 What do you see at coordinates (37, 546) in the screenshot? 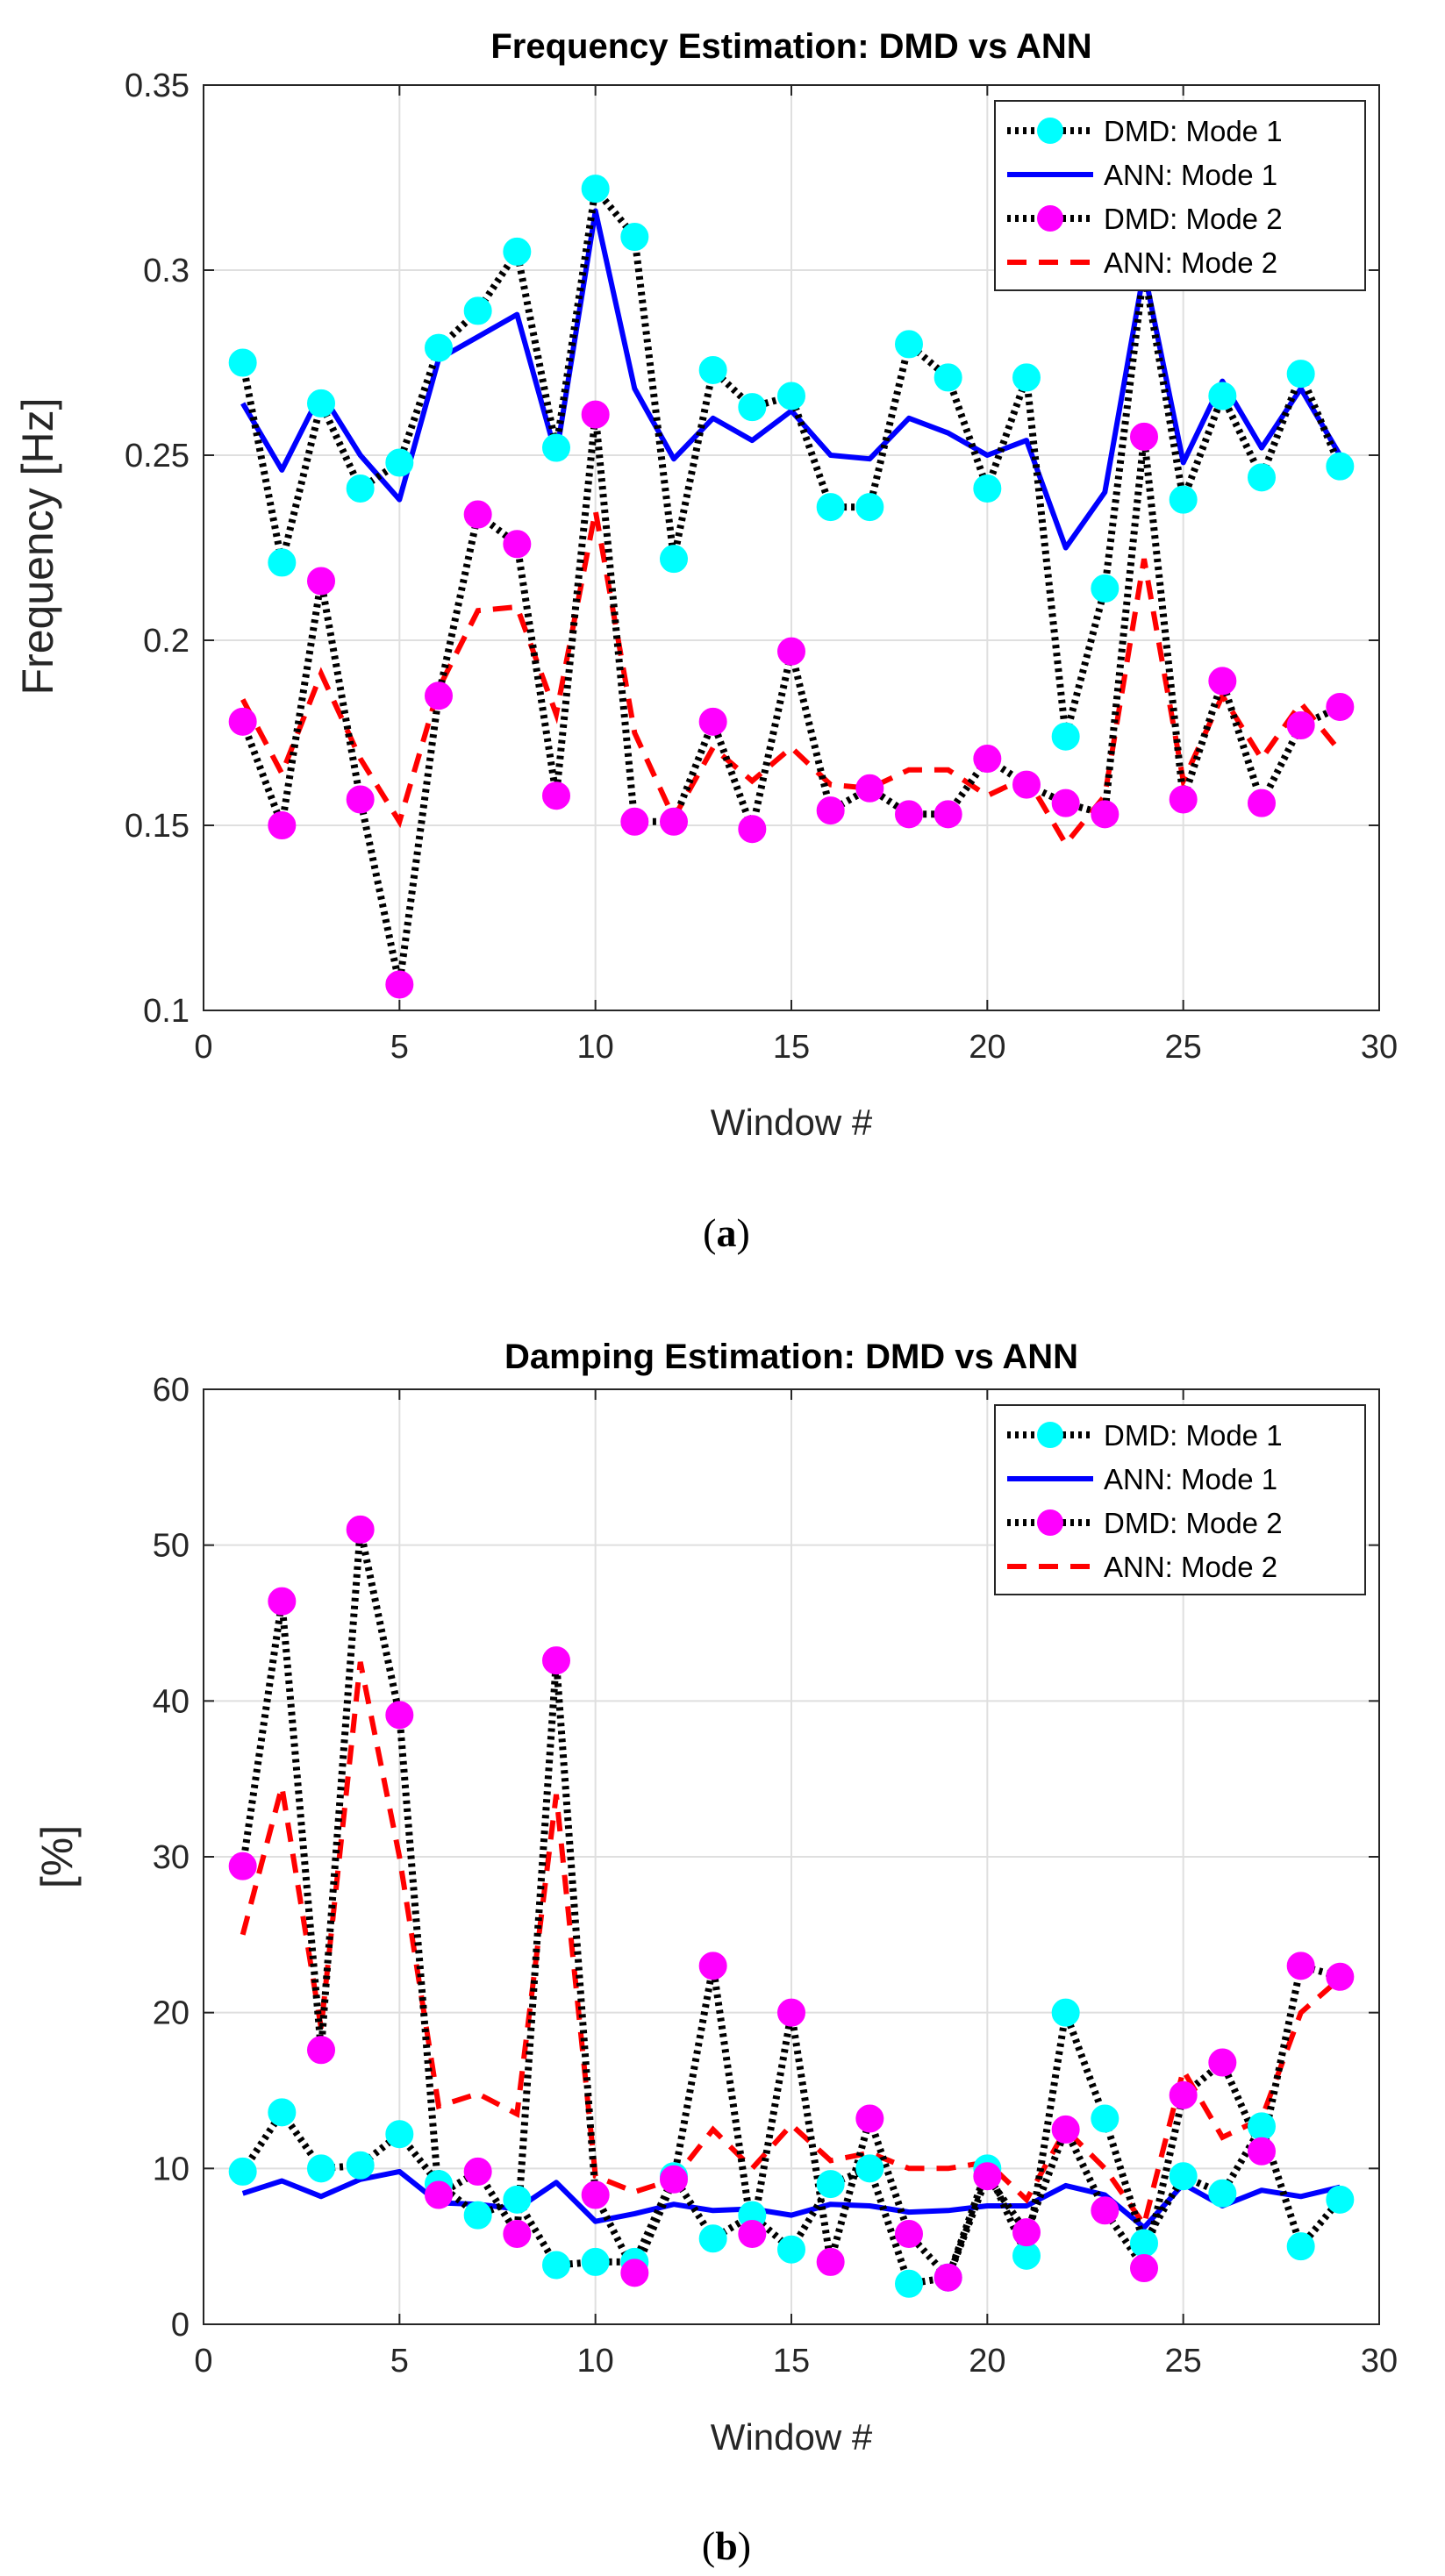
I see `y-axis-label: Frequency [Hz]` at bounding box center [37, 546].